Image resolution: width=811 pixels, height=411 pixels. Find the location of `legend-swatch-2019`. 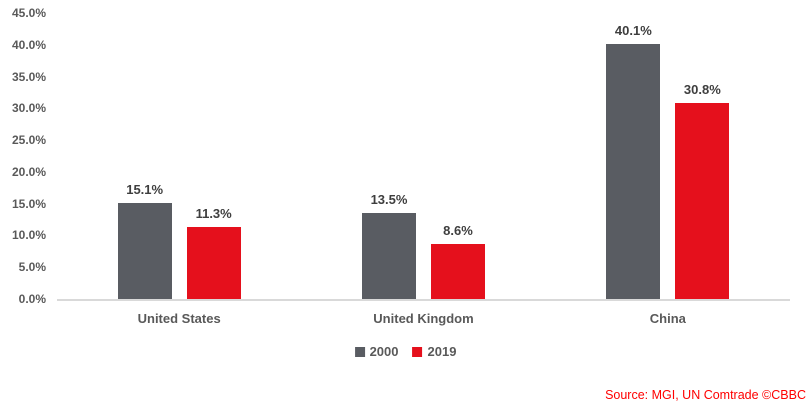

legend-swatch-2019 is located at coordinates (417, 351).